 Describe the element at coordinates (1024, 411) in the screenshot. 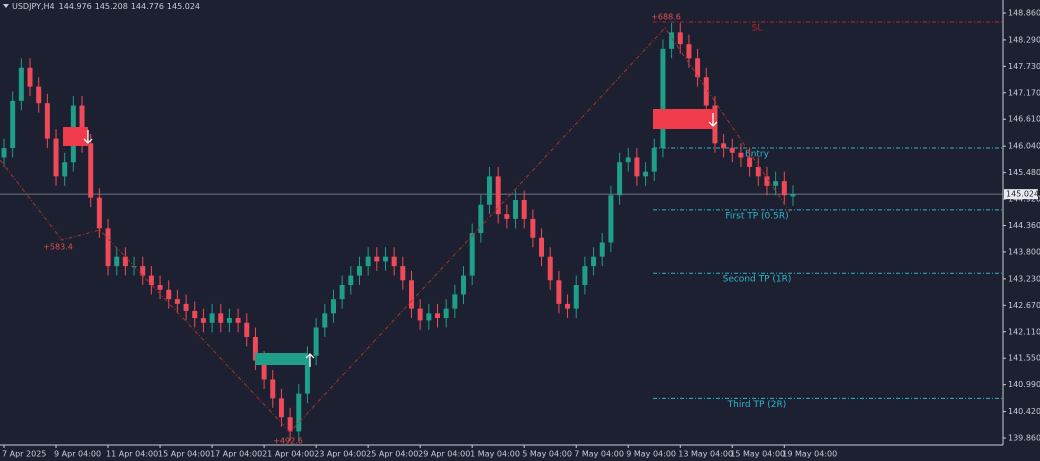

I see `y-tick-label: 140.420` at that location.